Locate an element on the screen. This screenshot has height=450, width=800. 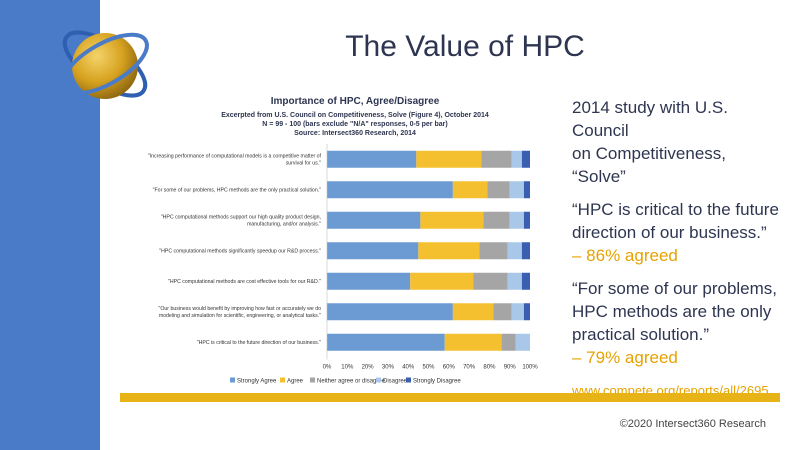
x-tick-label: 80% is located at coordinates (489, 368).